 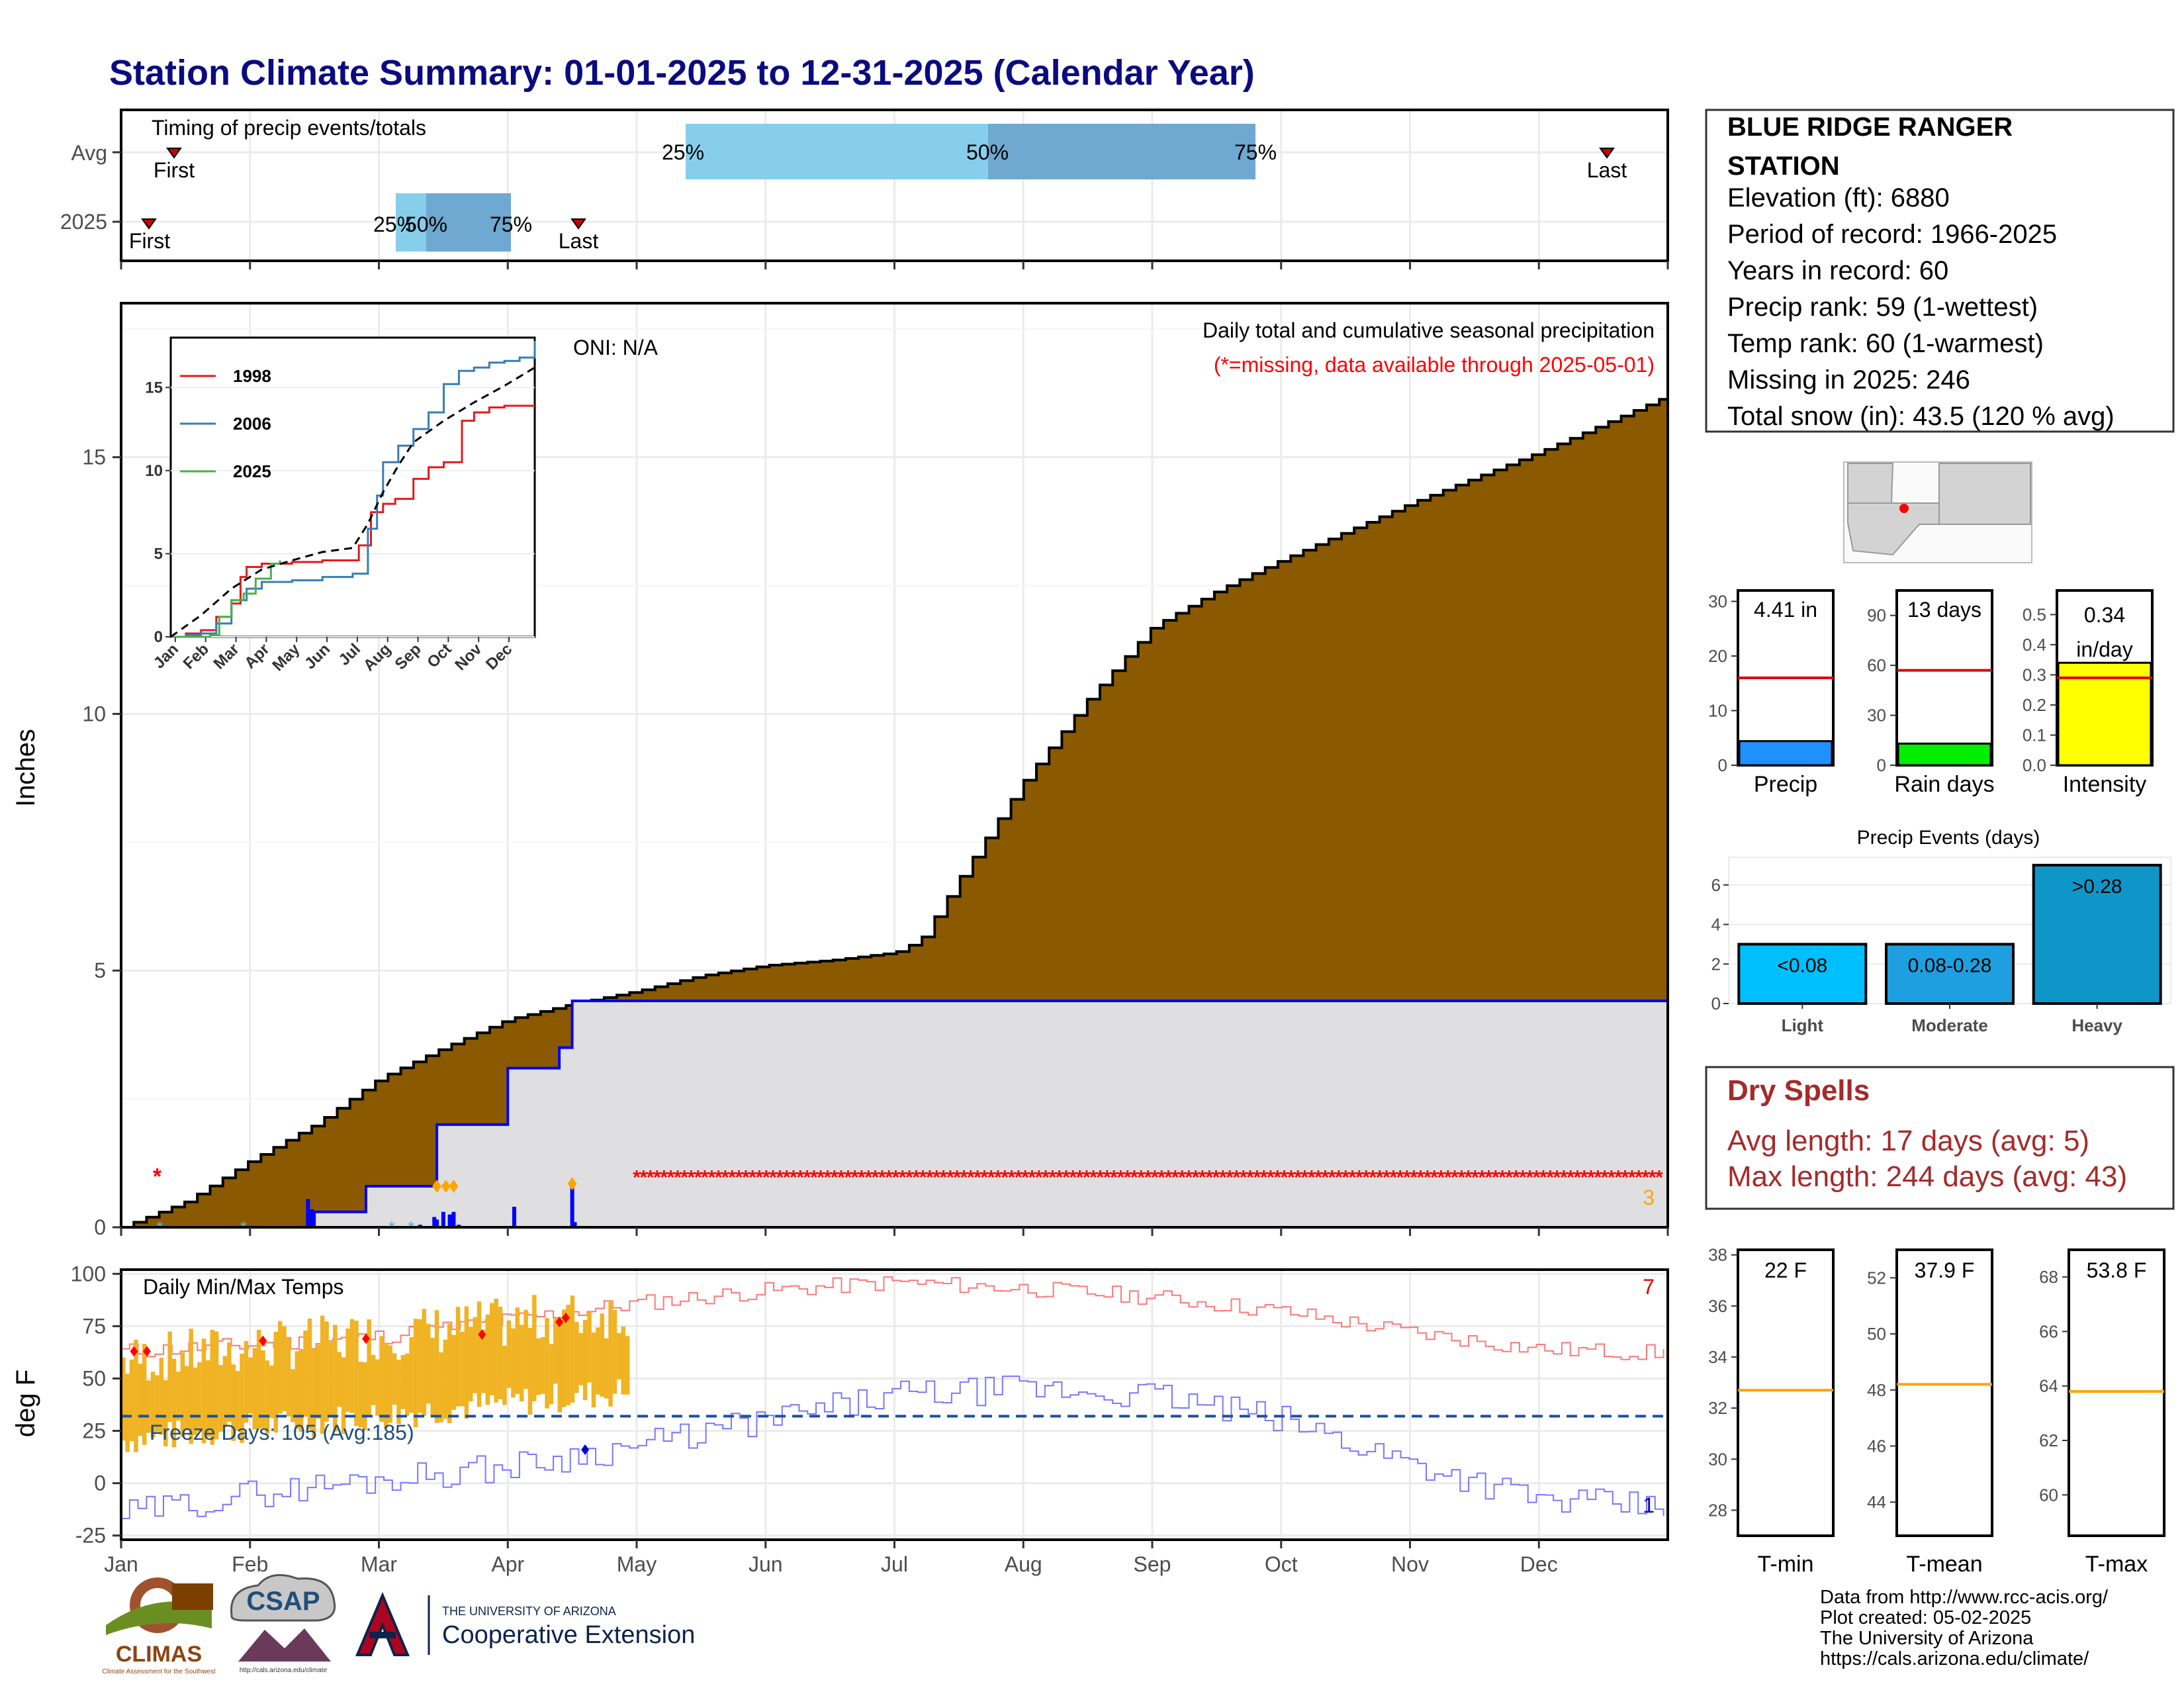 What do you see at coordinates (1786, 753) in the screenshot?
I see `mini-bar-value` at bounding box center [1786, 753].